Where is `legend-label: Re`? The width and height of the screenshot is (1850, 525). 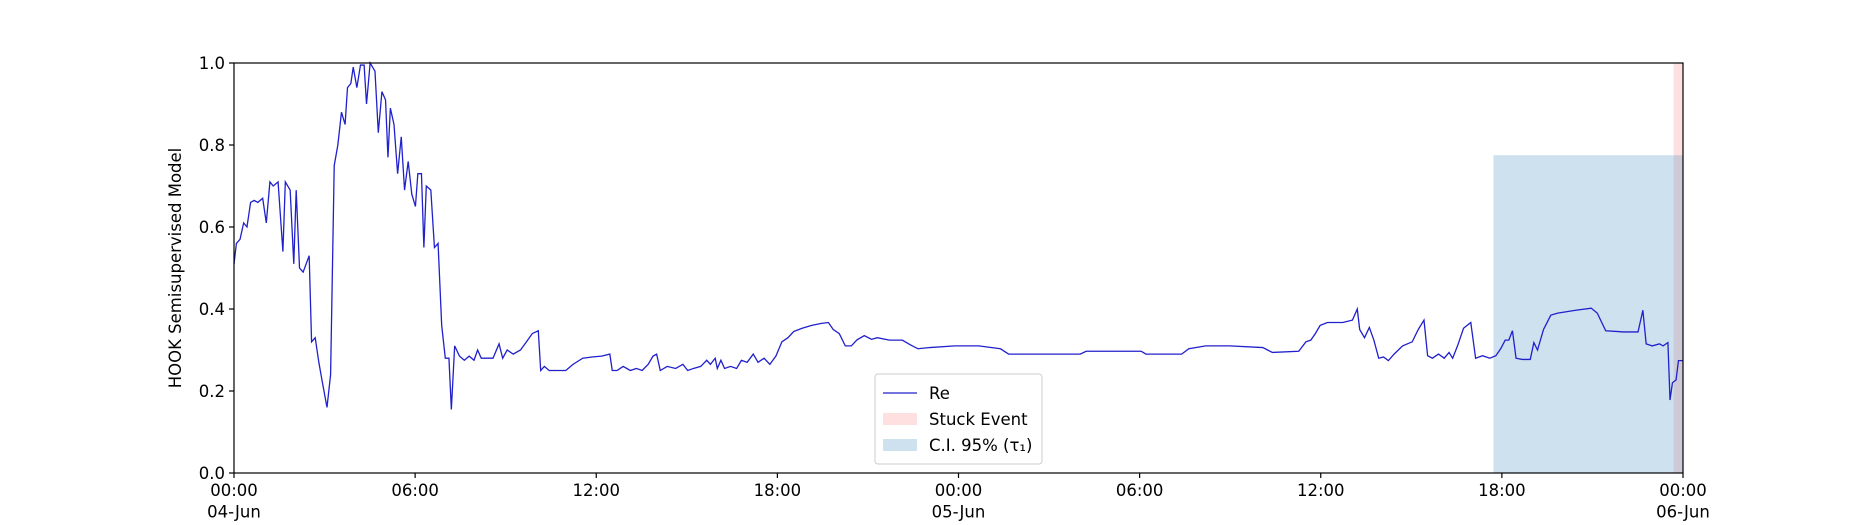 legend-label: Re is located at coordinates (939, 393).